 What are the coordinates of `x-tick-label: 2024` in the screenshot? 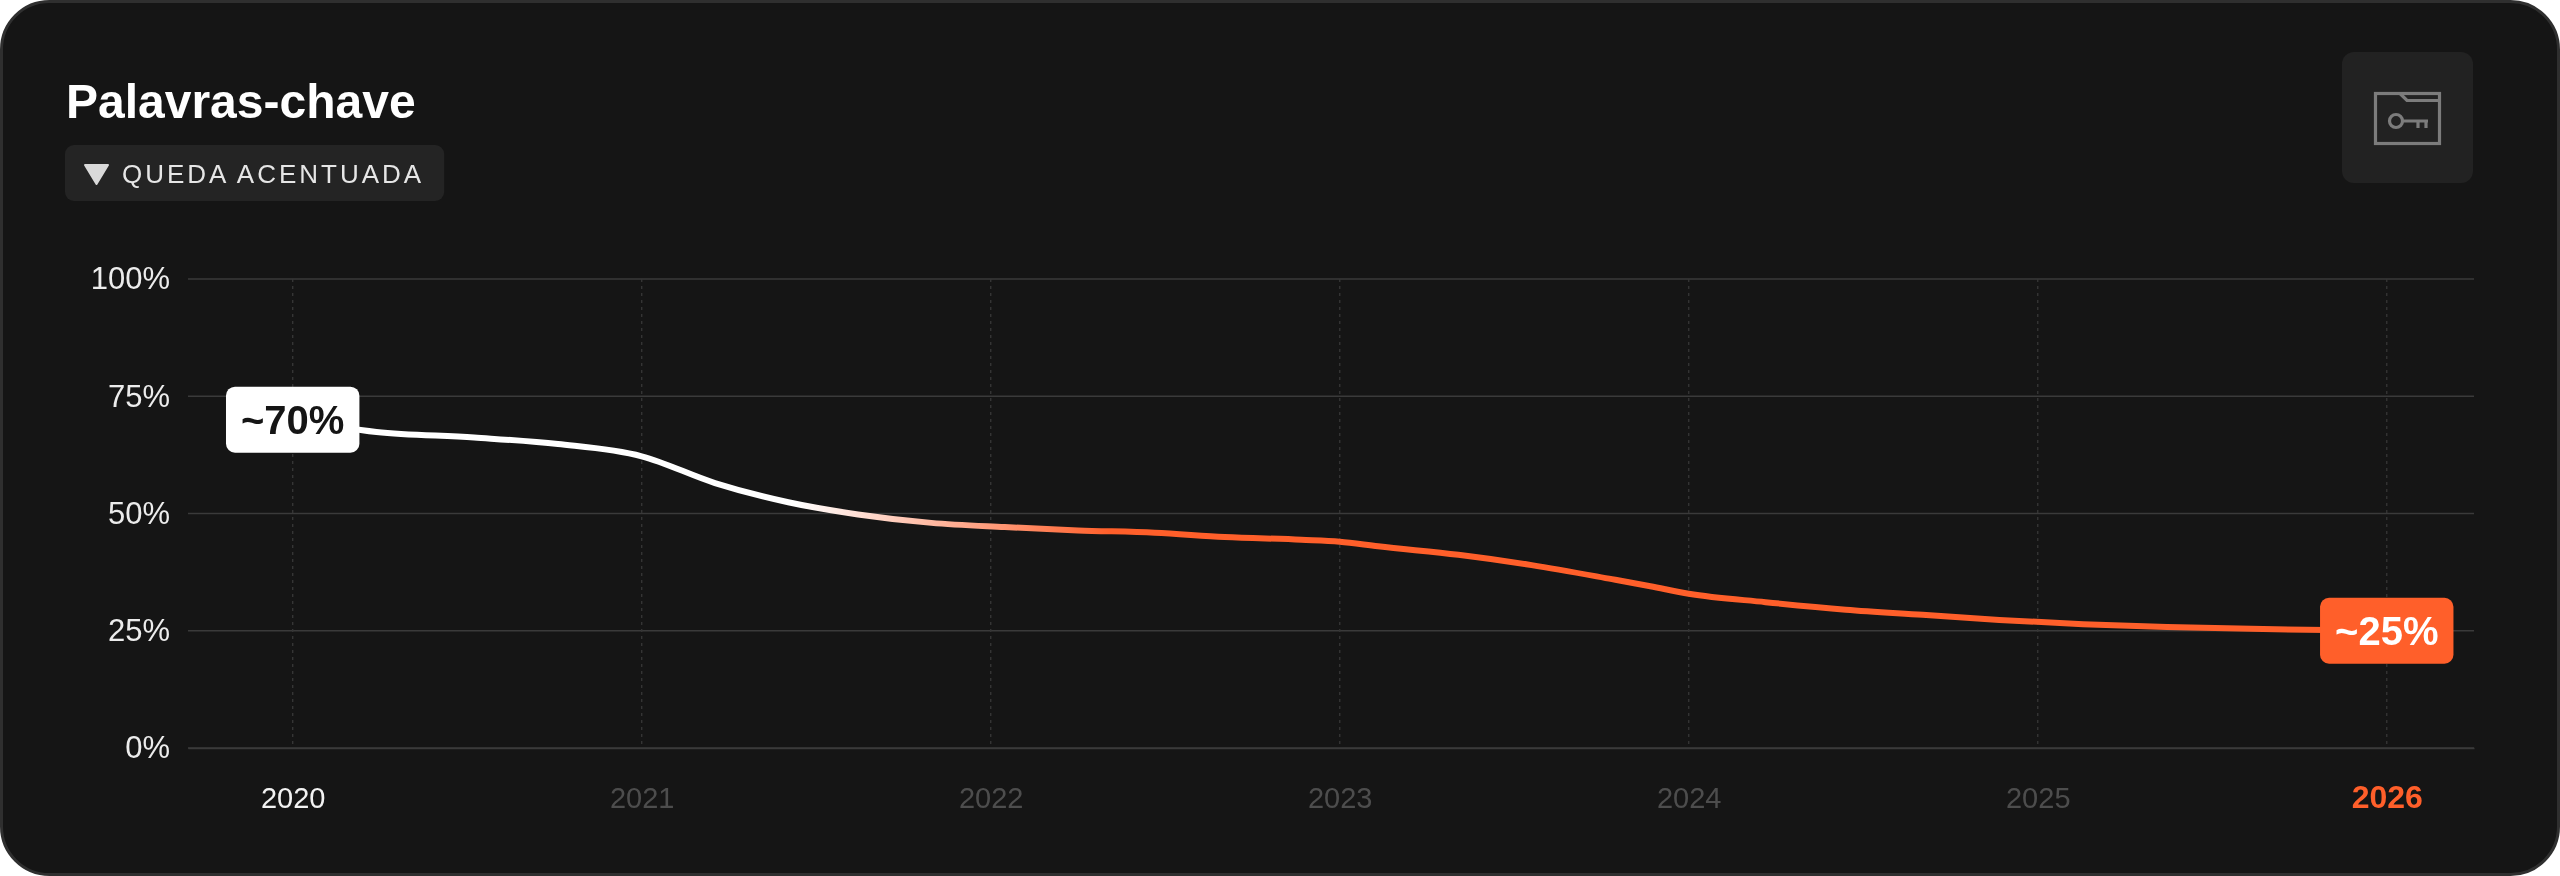 It's located at (1689, 798).